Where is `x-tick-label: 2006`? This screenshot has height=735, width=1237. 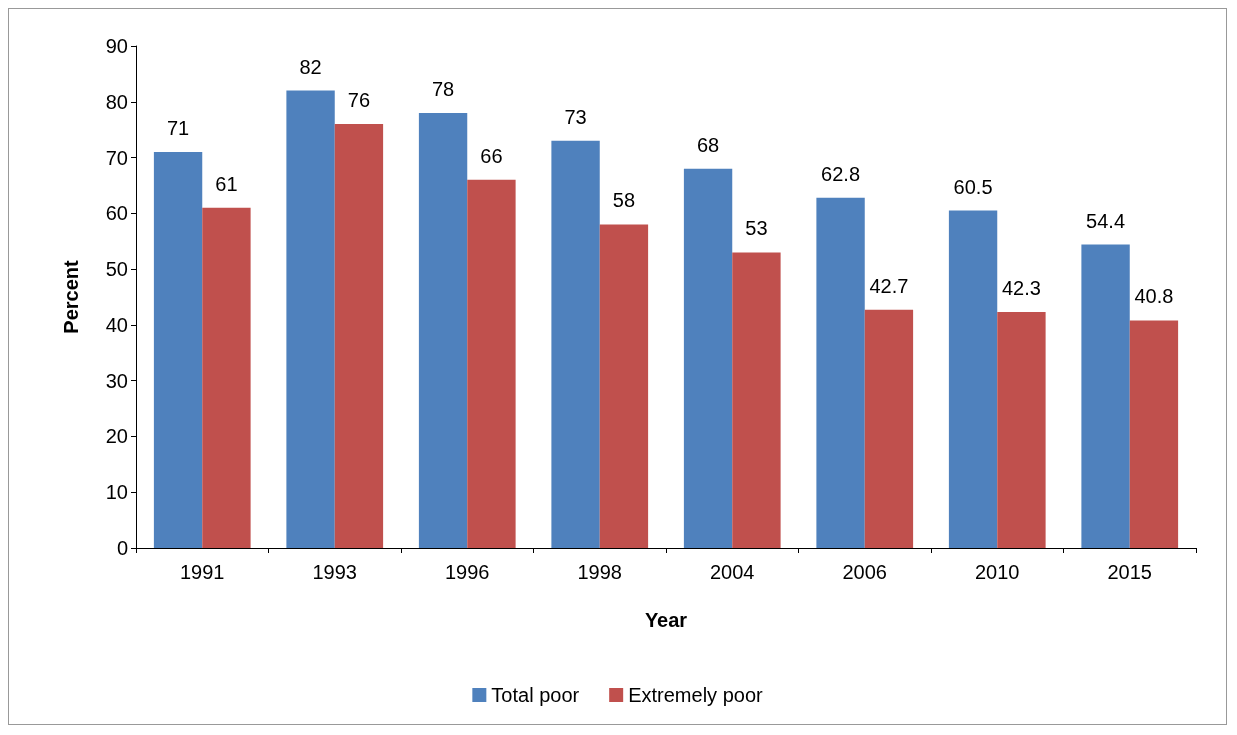 x-tick-label: 2006 is located at coordinates (864, 572).